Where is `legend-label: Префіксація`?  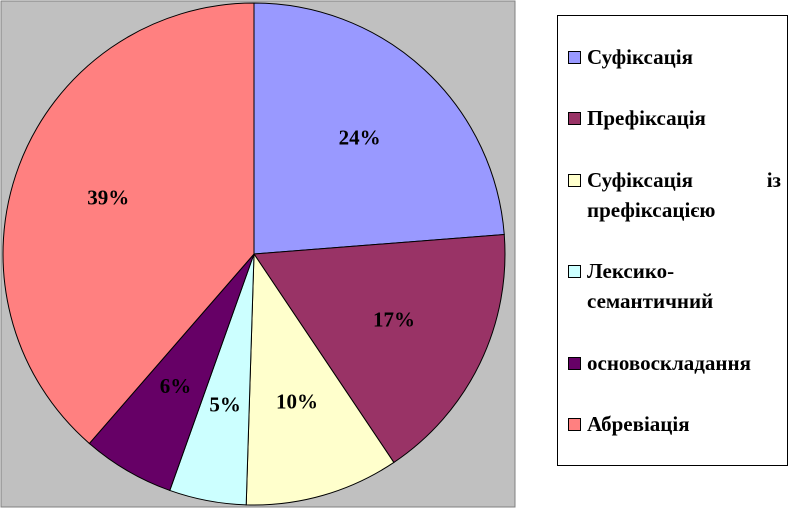 legend-label: Префіксація is located at coordinates (646, 118).